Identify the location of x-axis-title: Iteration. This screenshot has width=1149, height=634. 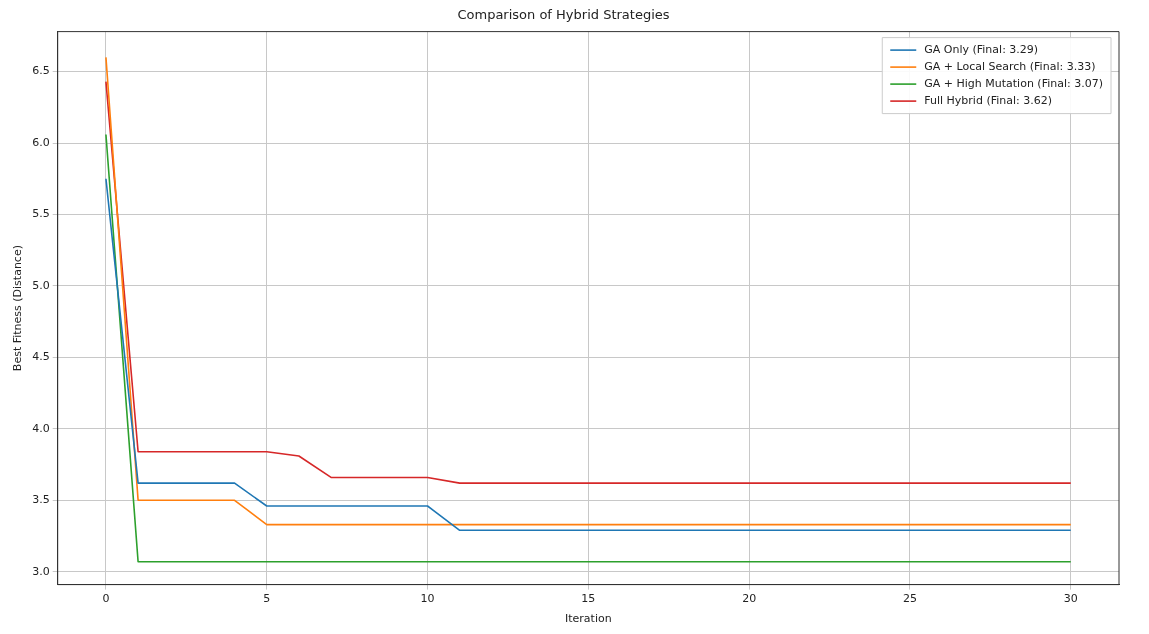
(588, 619).